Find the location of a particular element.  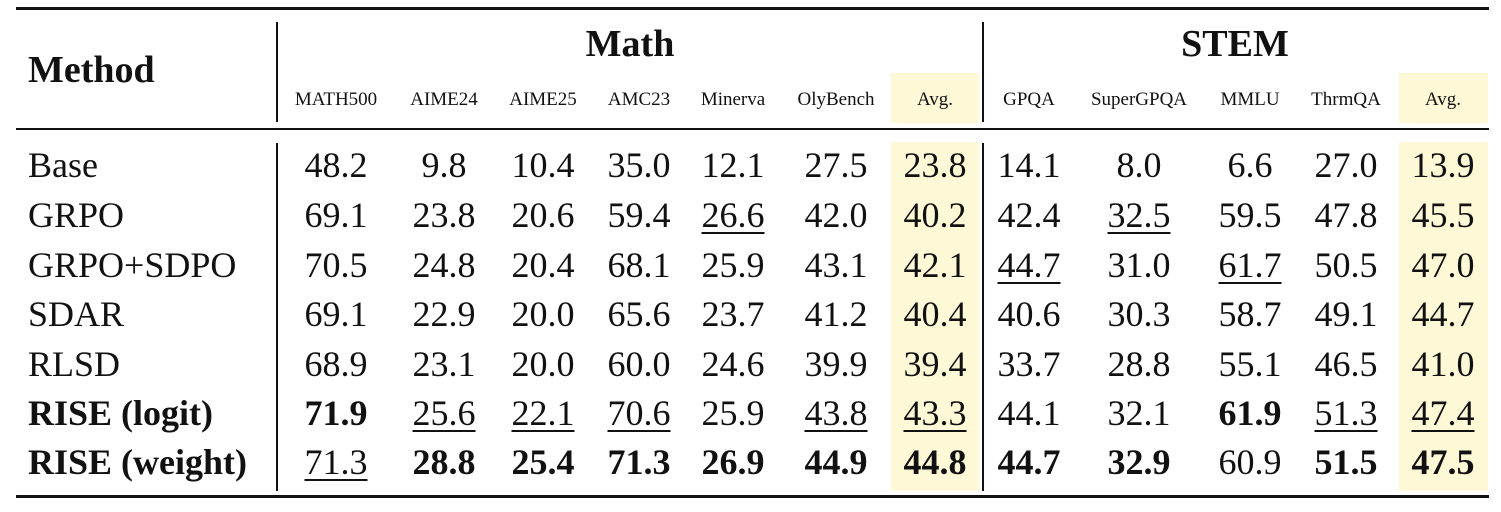

table-cell: 24.8 is located at coordinates (444, 265).